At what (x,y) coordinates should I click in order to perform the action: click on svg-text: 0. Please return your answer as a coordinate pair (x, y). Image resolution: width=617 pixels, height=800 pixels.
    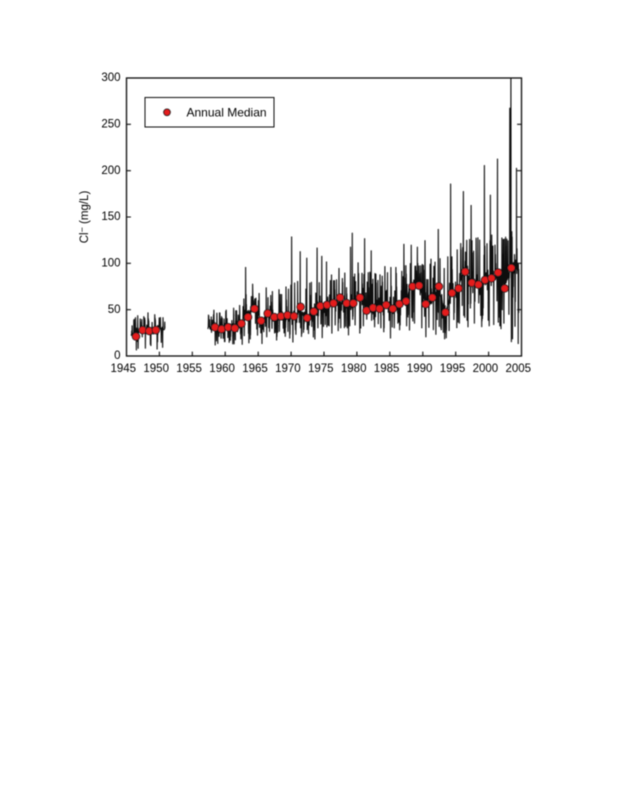
    Looking at the image, I should click on (117, 356).